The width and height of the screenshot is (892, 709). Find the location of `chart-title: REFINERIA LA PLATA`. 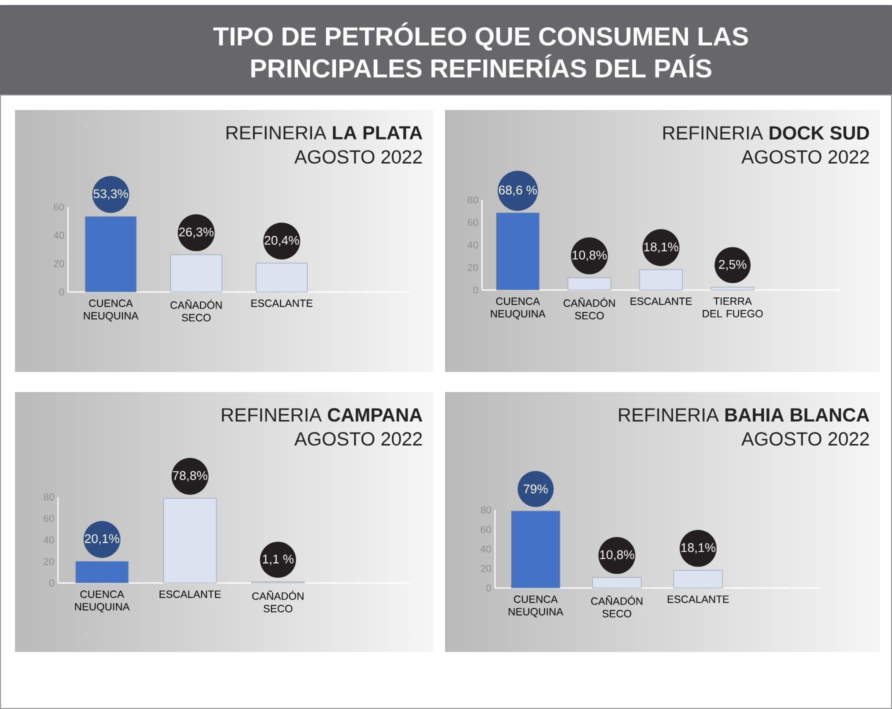

chart-title: REFINERIA LA PLATA is located at coordinates (324, 133).